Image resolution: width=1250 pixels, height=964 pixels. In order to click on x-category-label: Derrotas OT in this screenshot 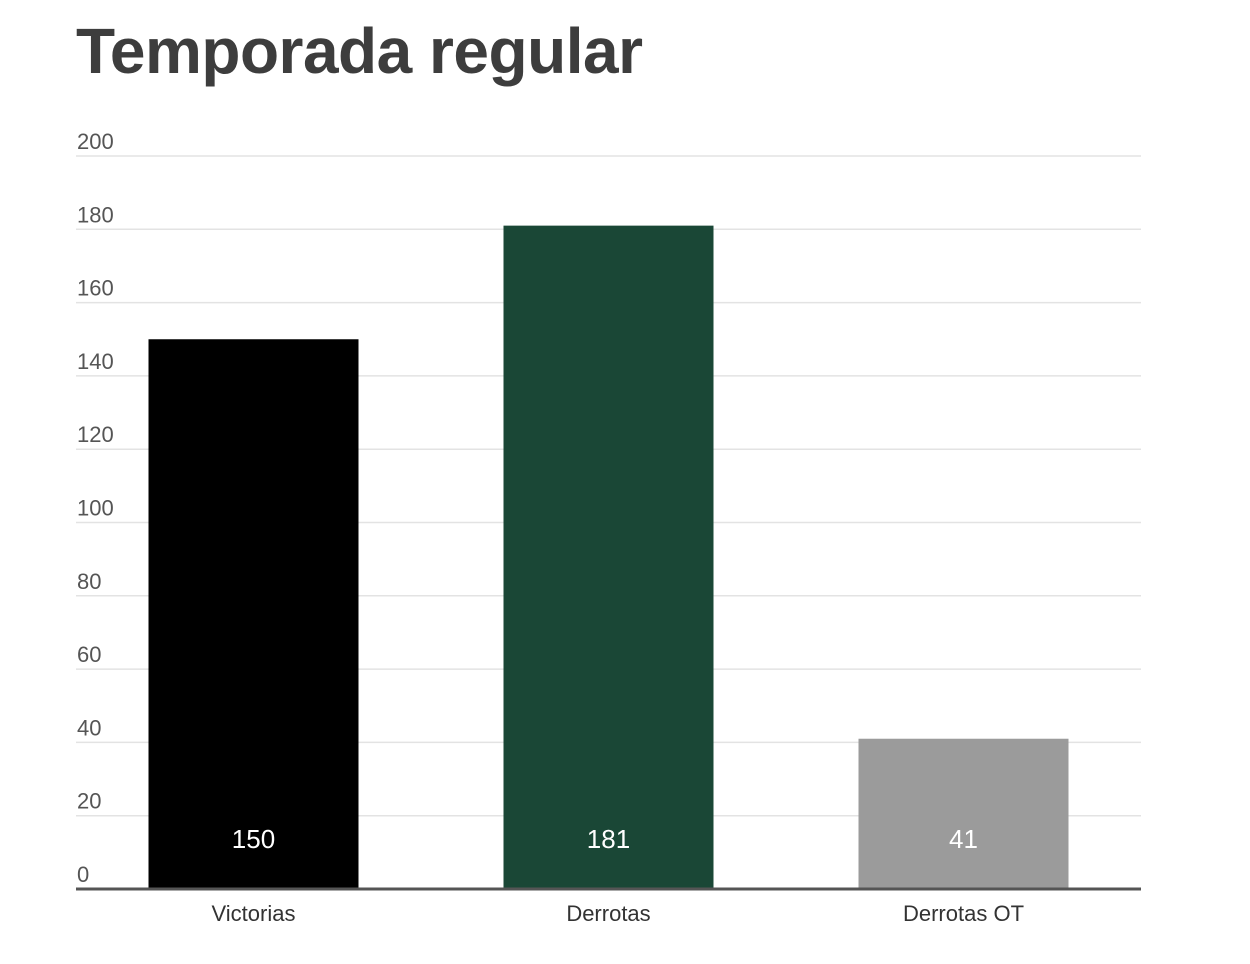, I will do `click(963, 913)`.